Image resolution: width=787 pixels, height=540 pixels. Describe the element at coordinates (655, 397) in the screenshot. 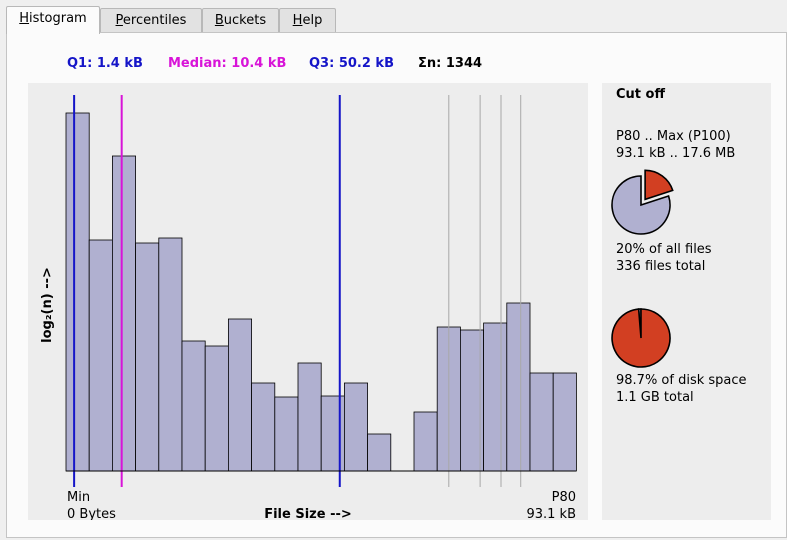

I see `disk-total: 1.1 GB total` at that location.